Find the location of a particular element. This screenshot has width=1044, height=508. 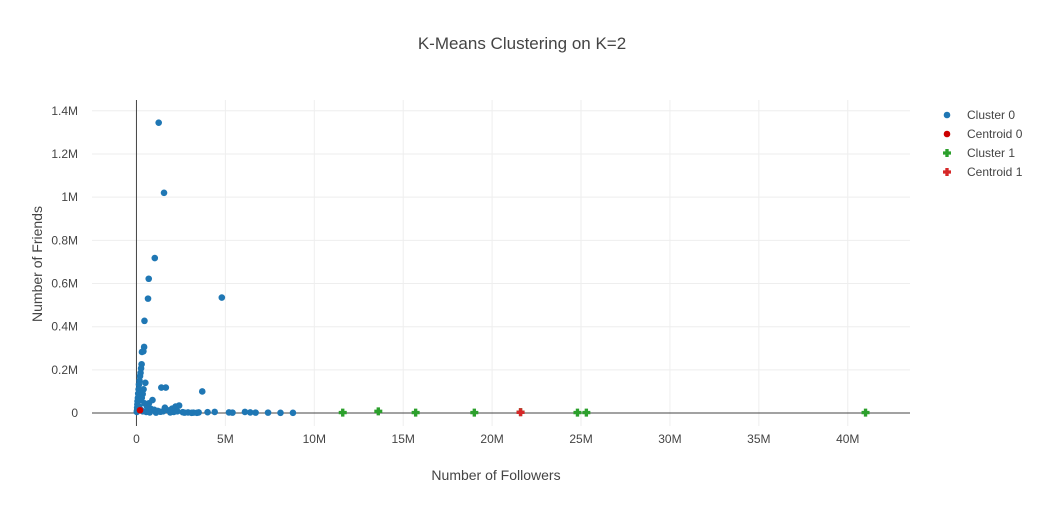

y-tick-label: 0.2M is located at coordinates (64, 370).